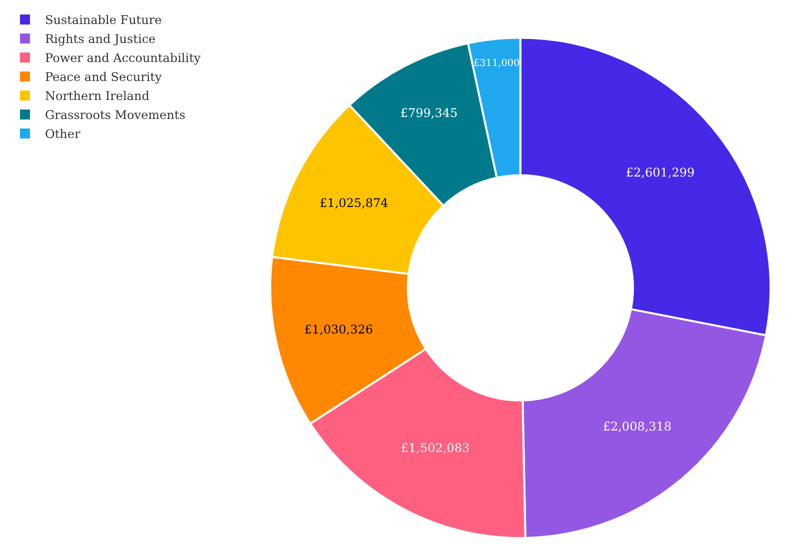 Image resolution: width=785 pixels, height=555 pixels. What do you see at coordinates (338, 329) in the screenshot?
I see `data-label: £1,030,326` at bounding box center [338, 329].